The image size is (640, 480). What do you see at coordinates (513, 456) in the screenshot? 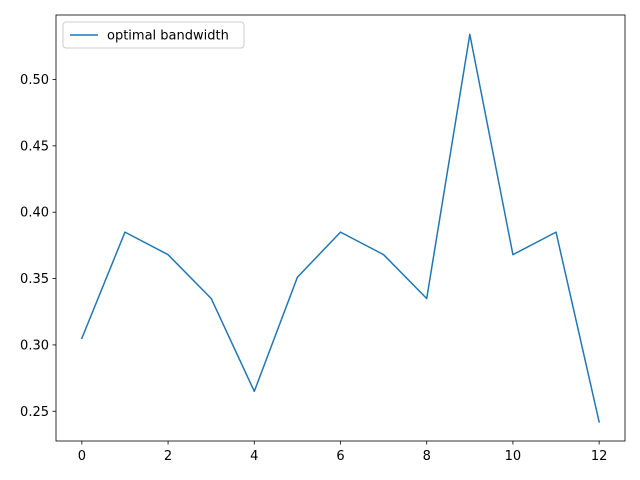
I see `x-tick-label: 10` at bounding box center [513, 456].